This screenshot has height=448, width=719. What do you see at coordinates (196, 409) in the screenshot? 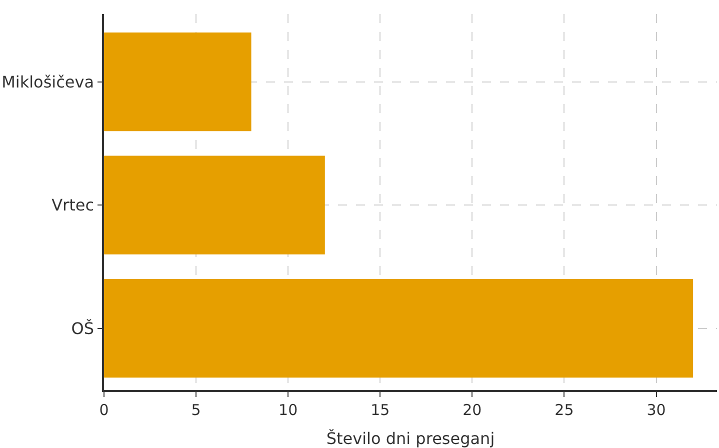
I see `x-tick-label: 5` at bounding box center [196, 409].